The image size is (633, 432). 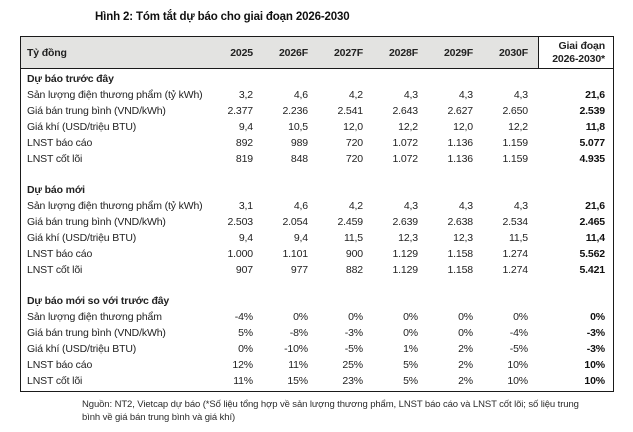 I want to click on cell-value: 1.000, so click(x=240, y=254).